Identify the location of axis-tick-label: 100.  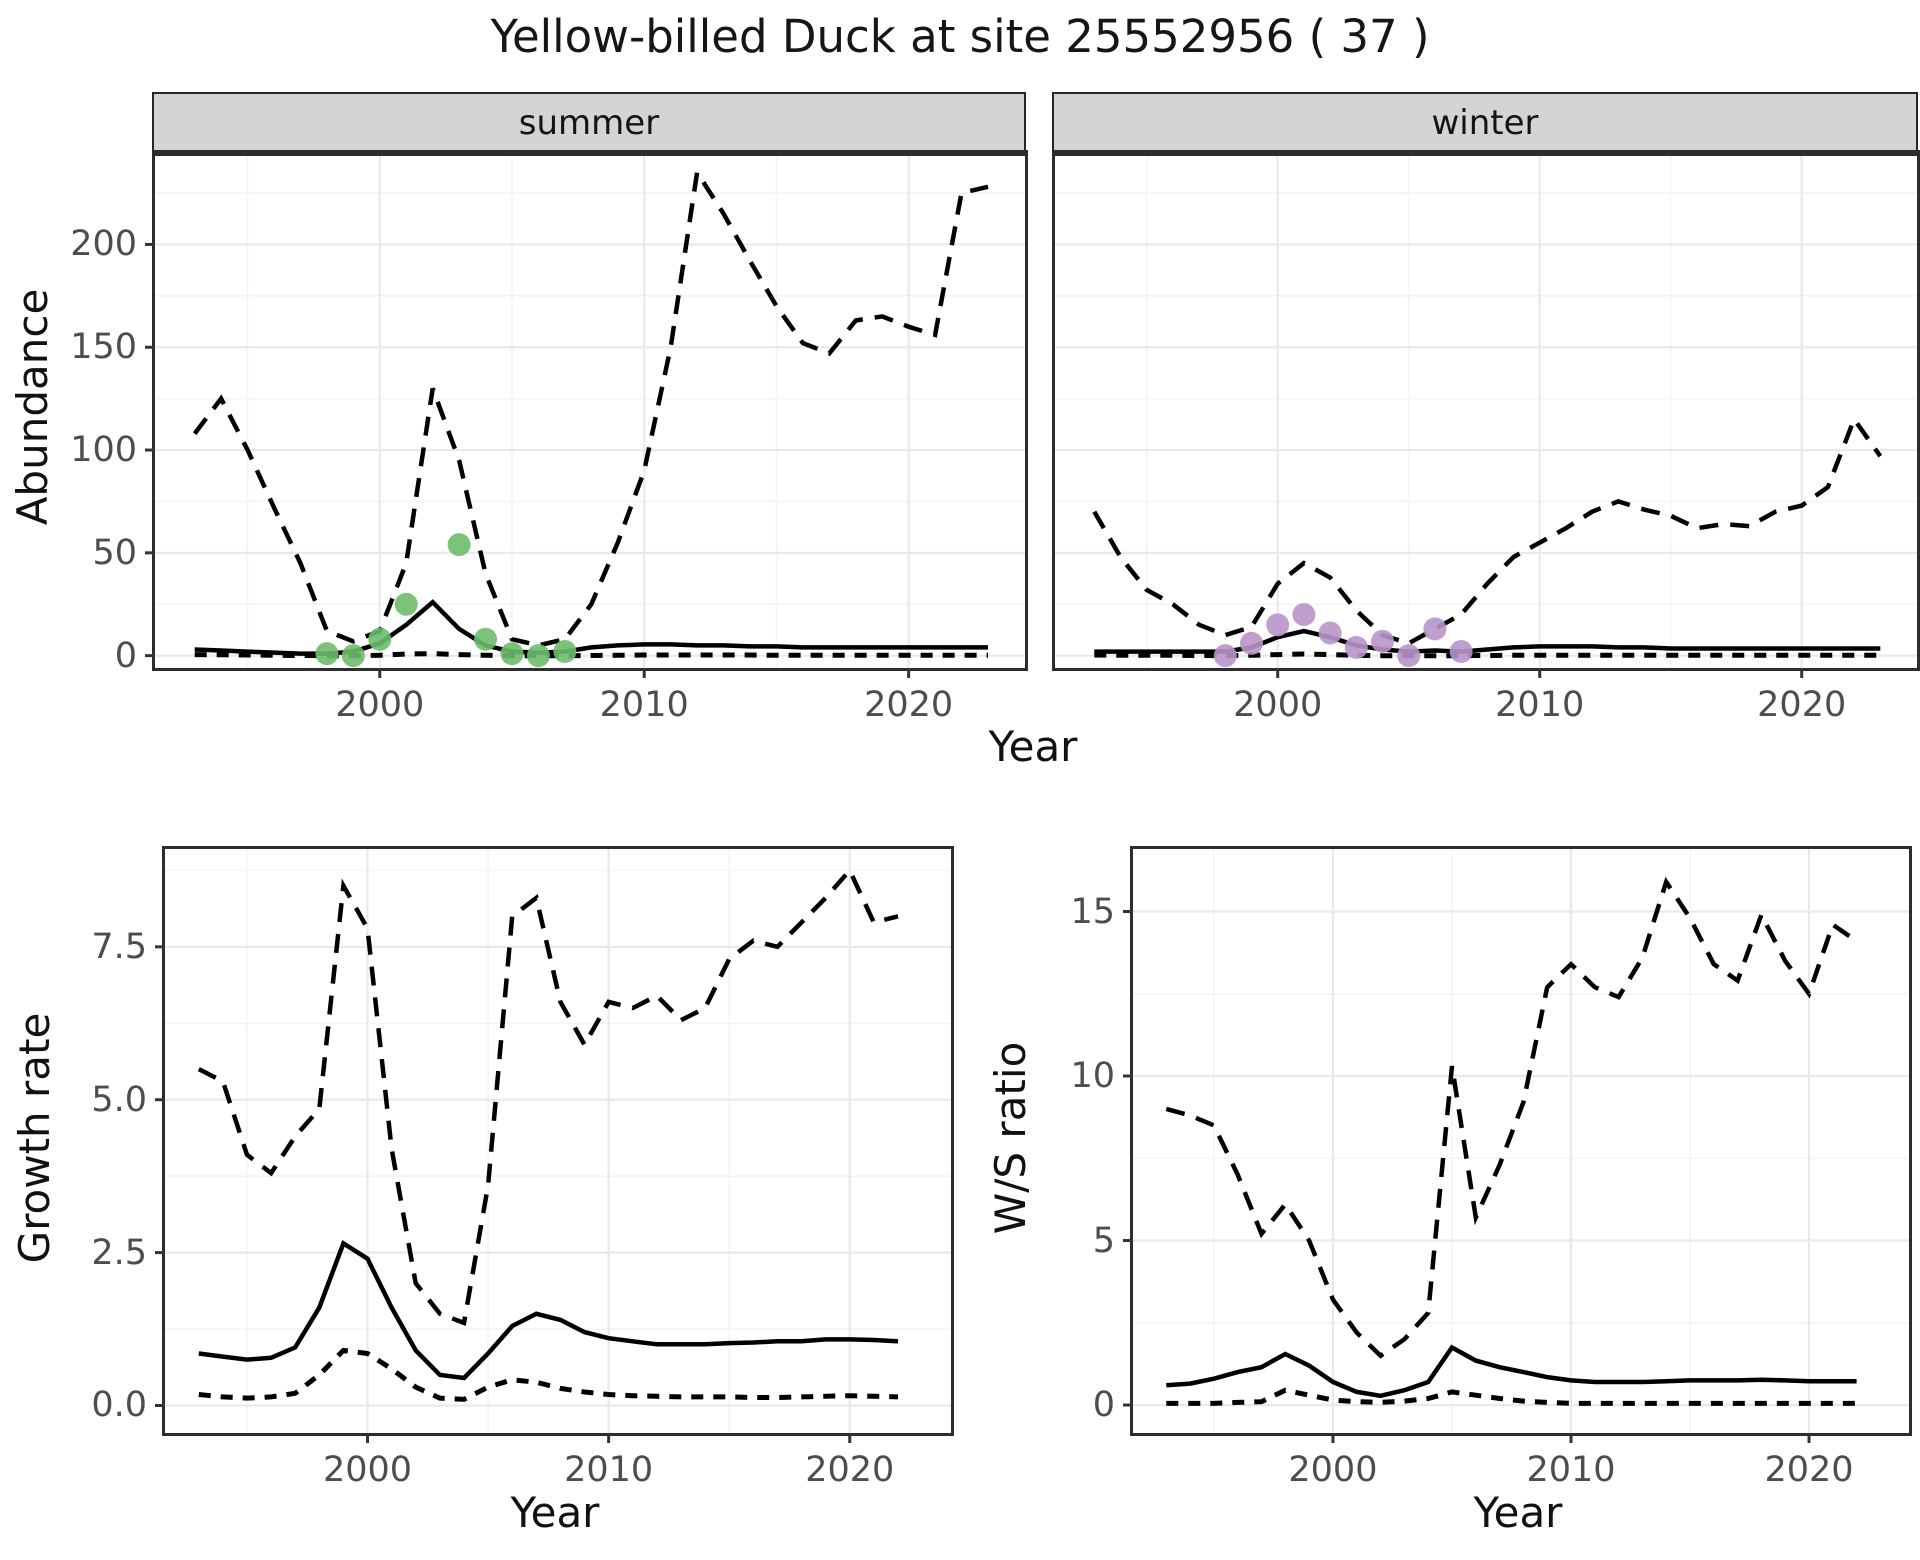
(103, 450).